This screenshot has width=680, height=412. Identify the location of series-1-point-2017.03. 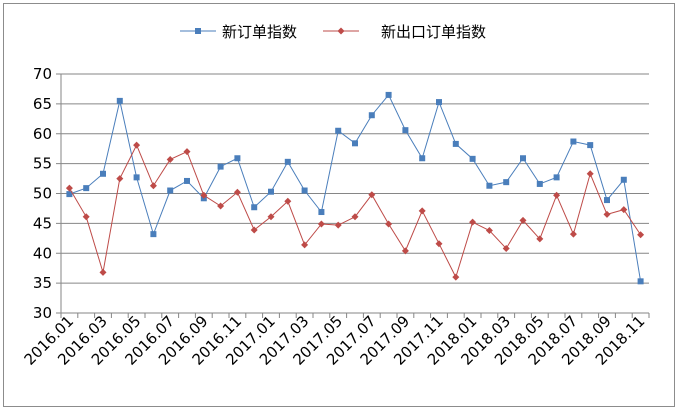
(304, 190).